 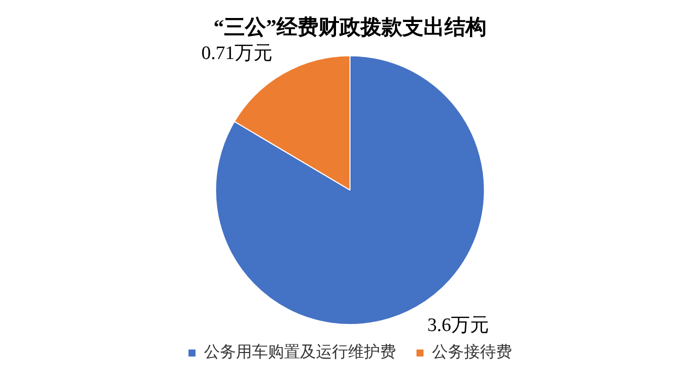 I want to click on chart-title: “三公”经费财政拨款支出结构, so click(x=350, y=27).